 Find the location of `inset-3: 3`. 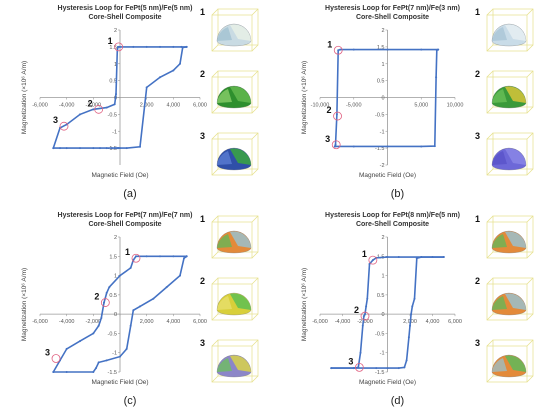

inset-3: 3 is located at coordinates (229, 153).